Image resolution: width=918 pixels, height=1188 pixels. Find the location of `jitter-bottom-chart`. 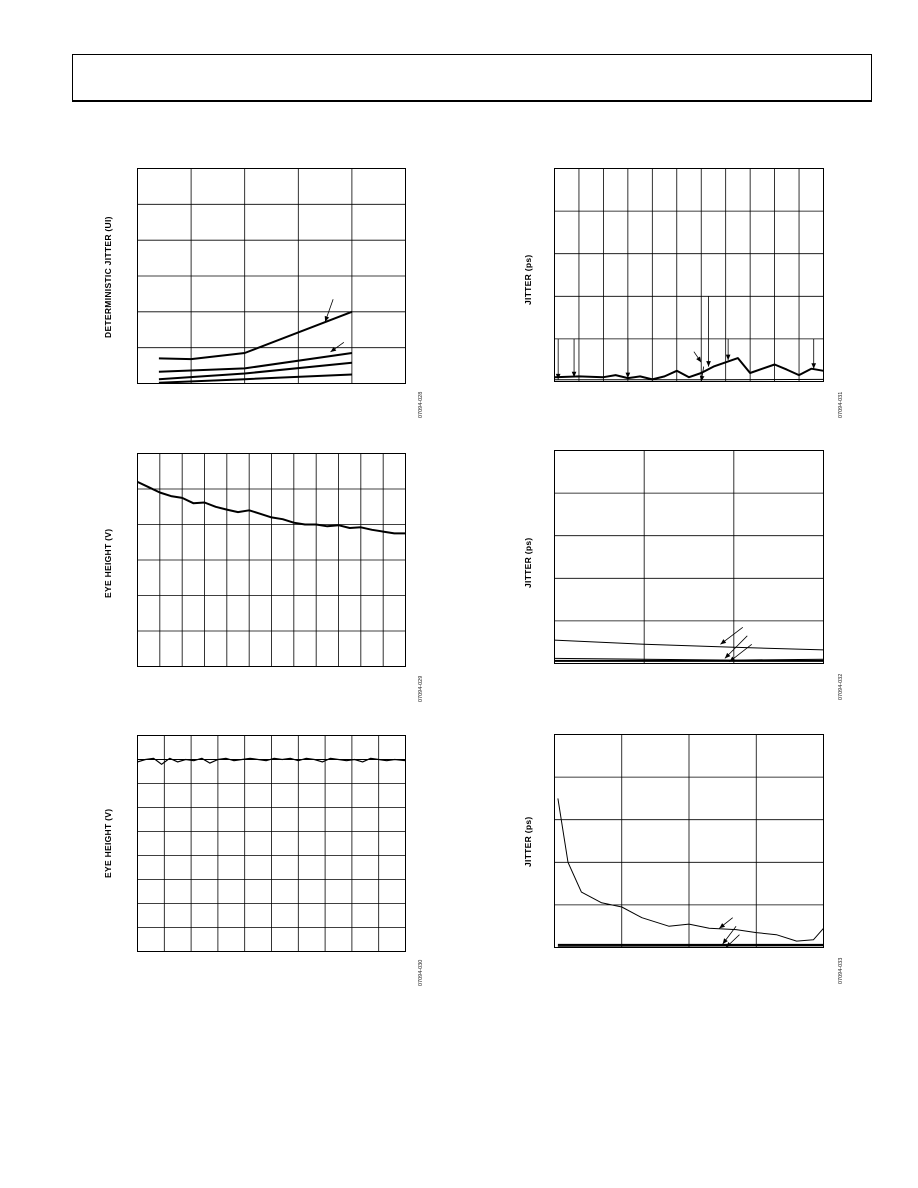

jitter-bottom-chart is located at coordinates (689, 841).